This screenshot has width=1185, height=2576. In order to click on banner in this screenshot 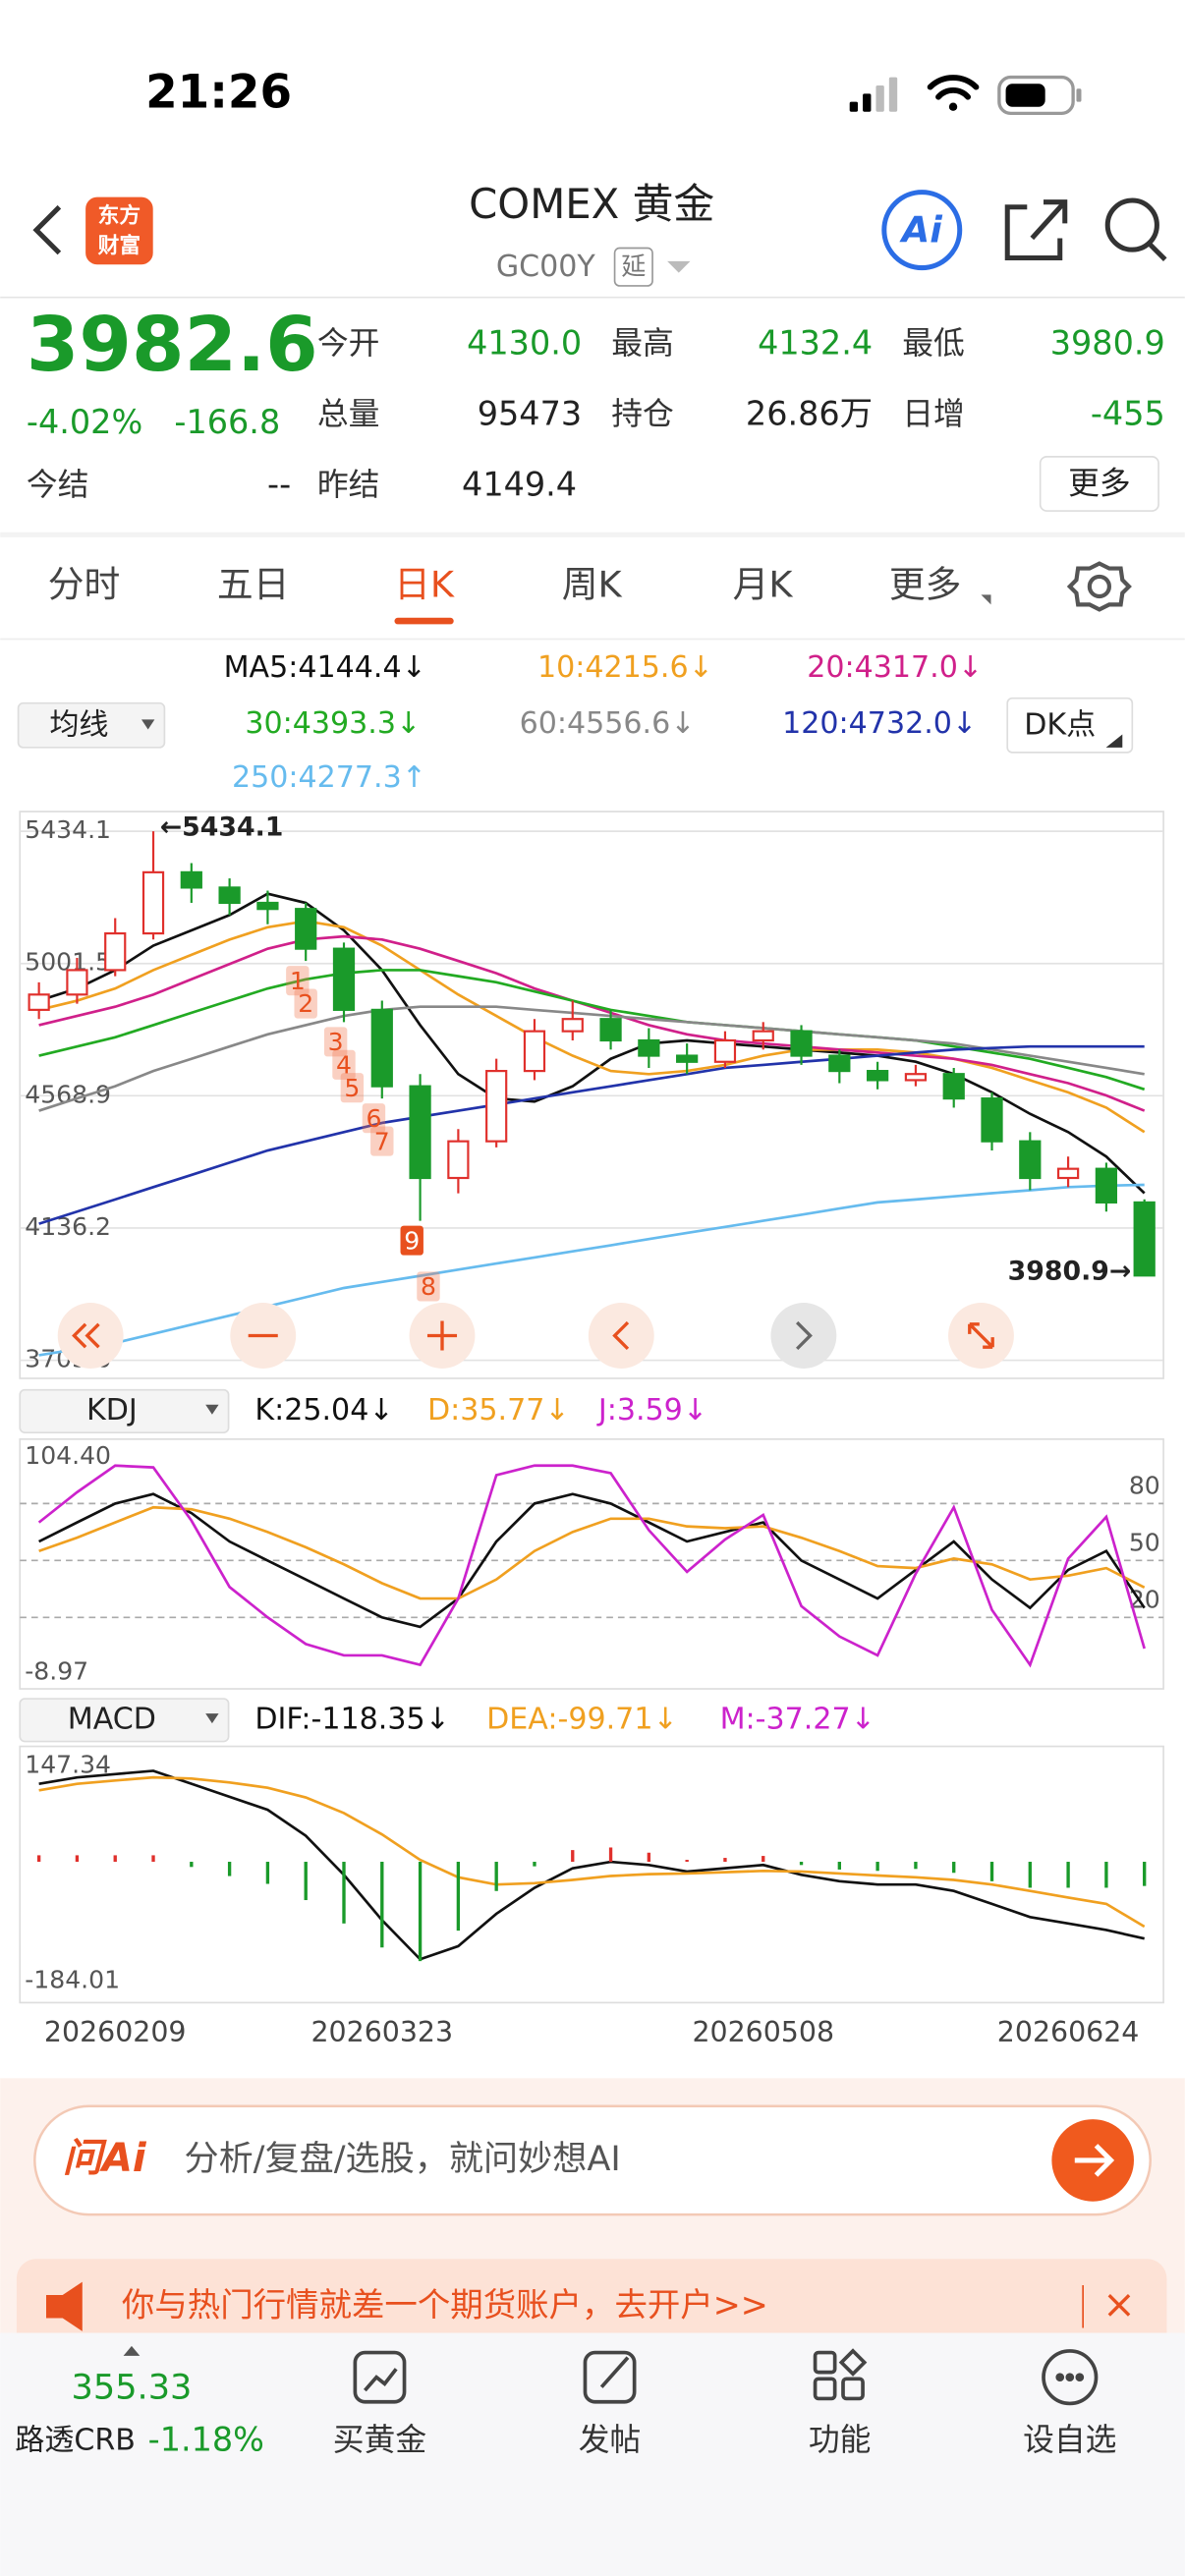, I will do `click(592, 2308)`.